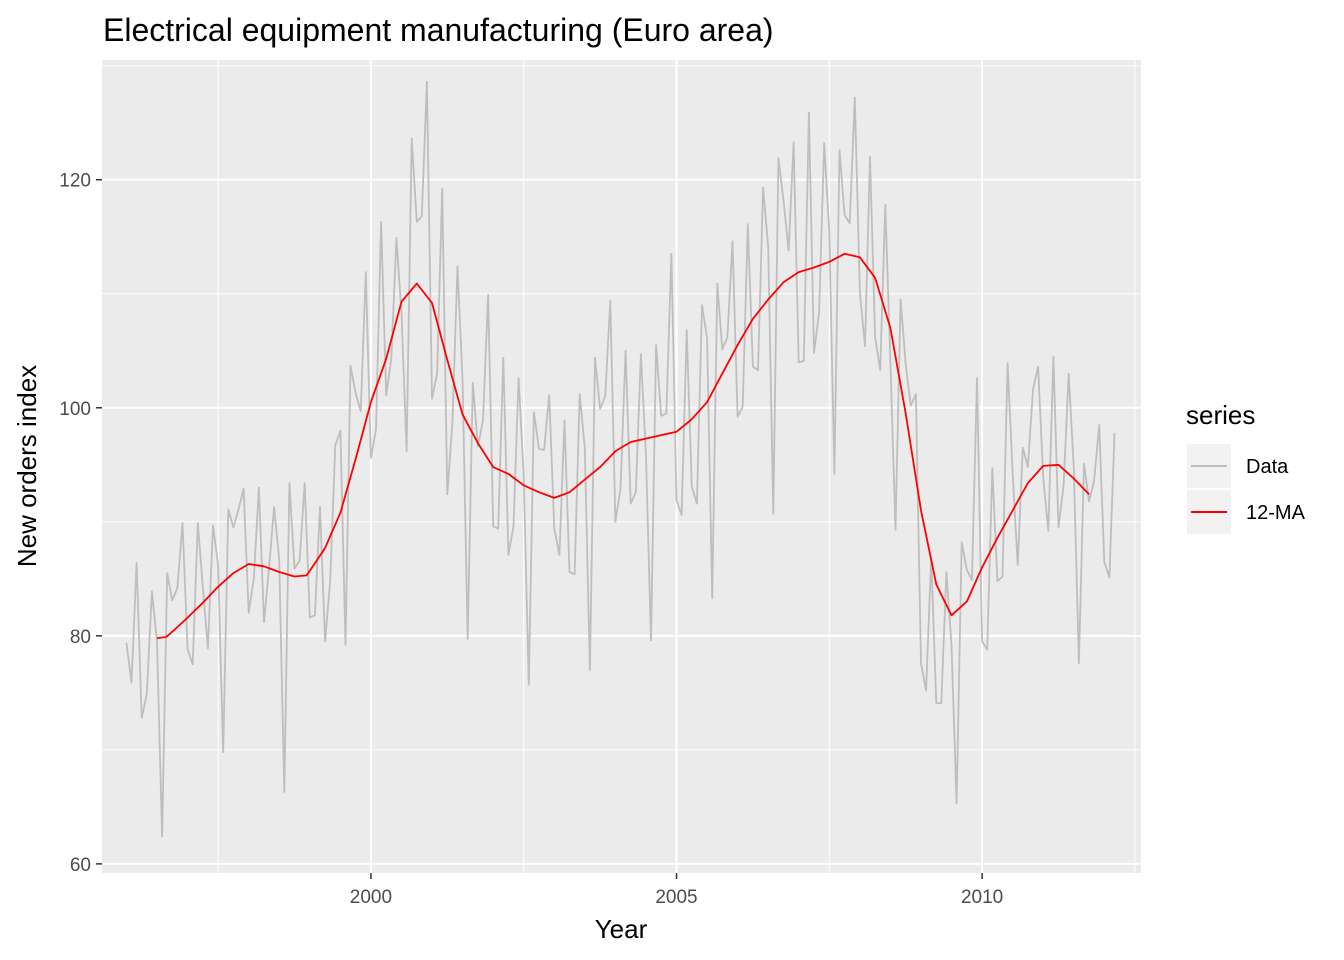 The width and height of the screenshot is (1344, 960). What do you see at coordinates (80, 865) in the screenshot?
I see `y-tick-label: 60` at bounding box center [80, 865].